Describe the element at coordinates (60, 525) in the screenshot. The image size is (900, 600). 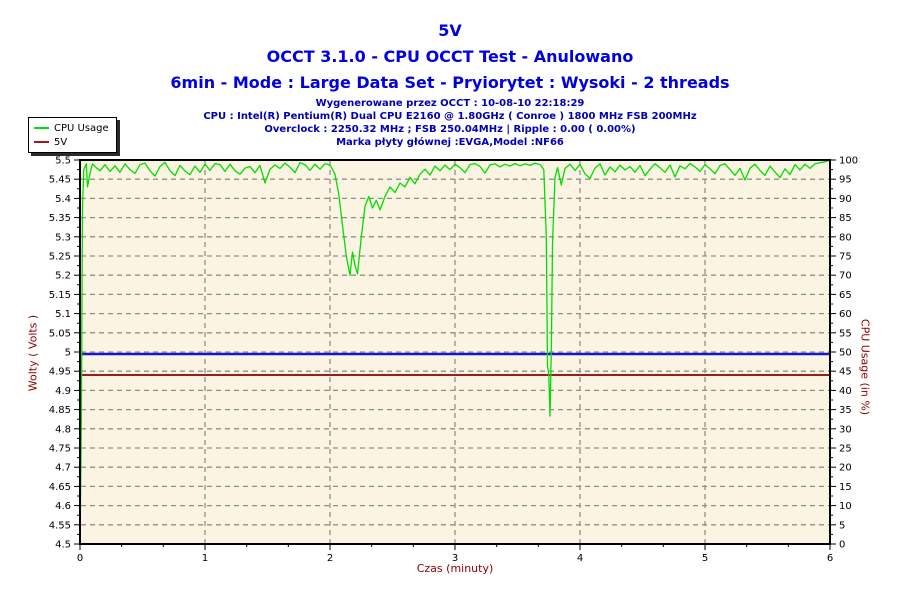
I see `y-axis-left-tick-label: 4.55` at that location.